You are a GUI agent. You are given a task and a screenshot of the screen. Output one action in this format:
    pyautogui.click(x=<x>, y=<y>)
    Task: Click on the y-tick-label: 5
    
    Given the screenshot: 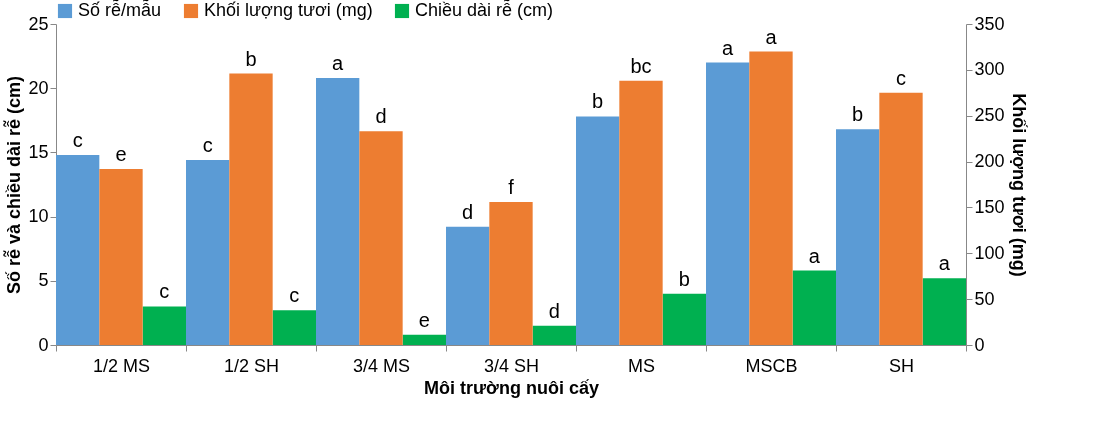 What is the action you would take?
    pyautogui.click(x=43, y=280)
    